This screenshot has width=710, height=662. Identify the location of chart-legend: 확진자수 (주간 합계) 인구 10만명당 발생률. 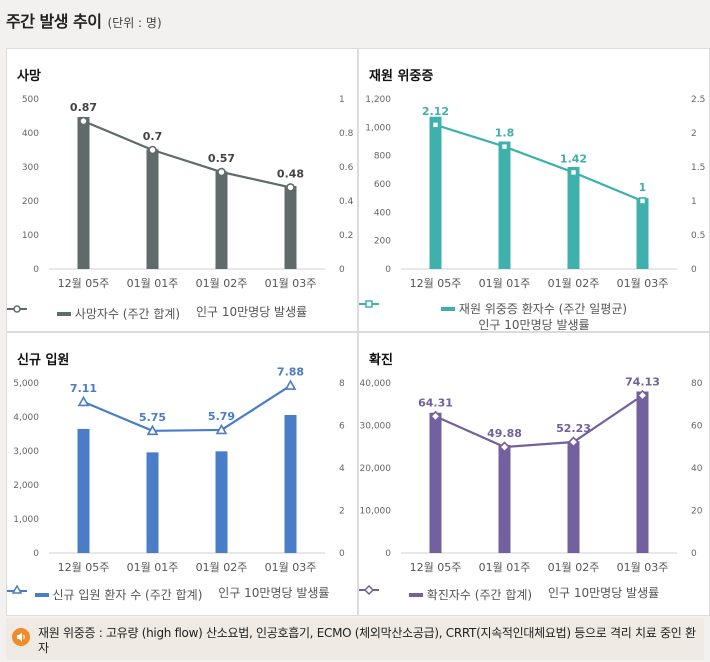
(534, 594).